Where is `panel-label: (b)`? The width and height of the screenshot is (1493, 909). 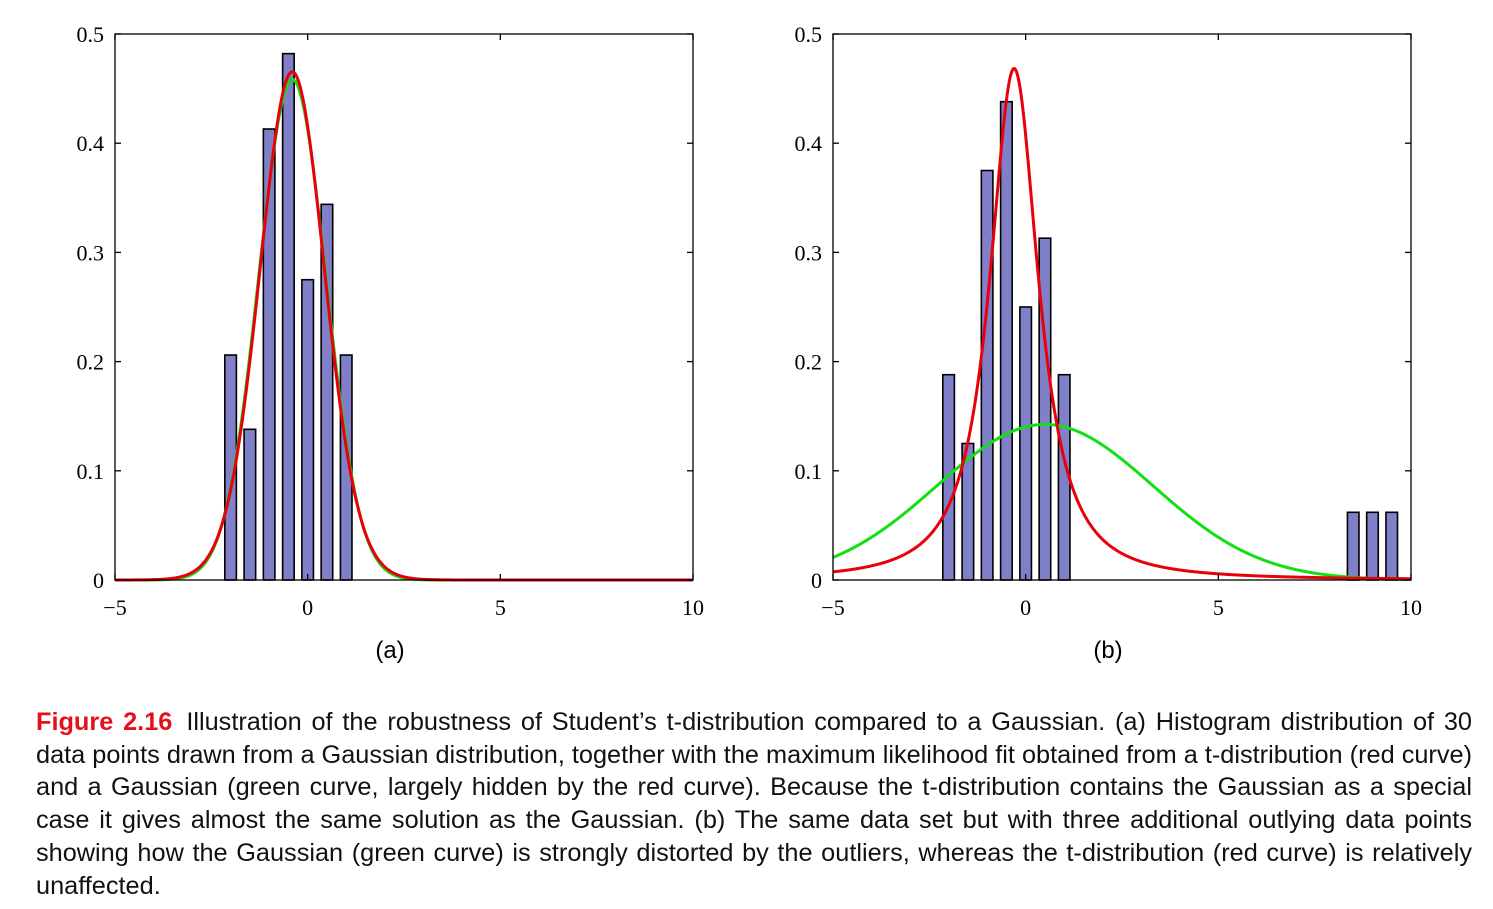
panel-label: (b) is located at coordinates (1107, 650).